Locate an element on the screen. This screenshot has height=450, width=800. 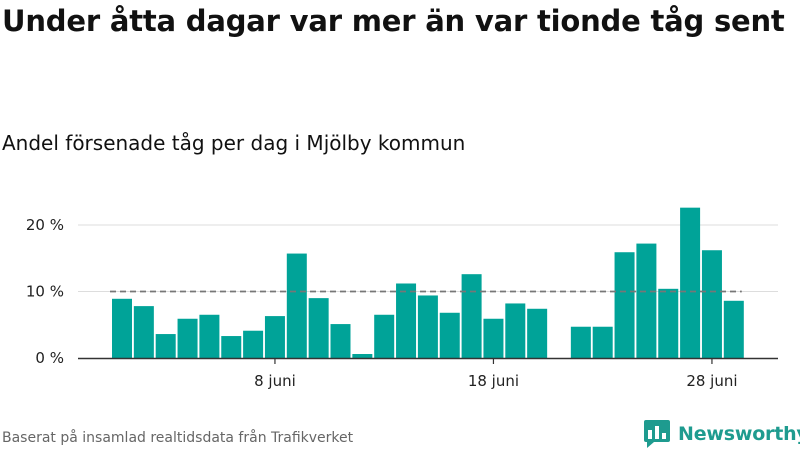
bar-chart-logo-icon is located at coordinates (657, 434).